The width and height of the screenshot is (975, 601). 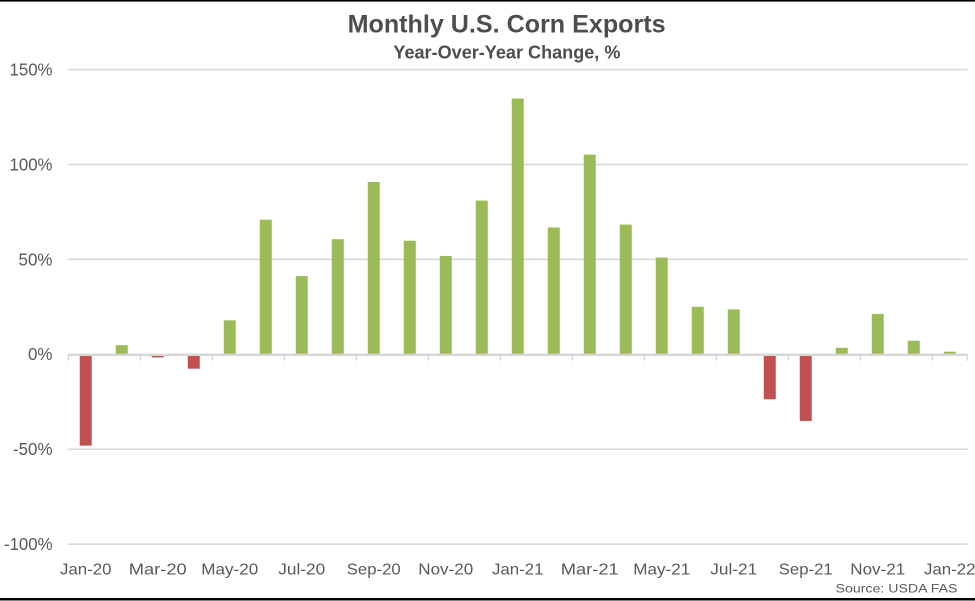 What do you see at coordinates (445, 570) in the screenshot?
I see `svg-text: Nov-20` at bounding box center [445, 570].